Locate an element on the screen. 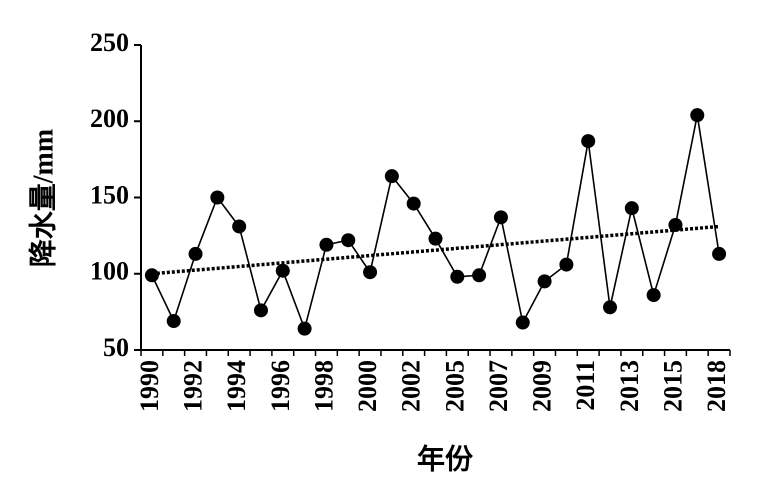  x-tick-label: 1990 is located at coordinates (149, 386).